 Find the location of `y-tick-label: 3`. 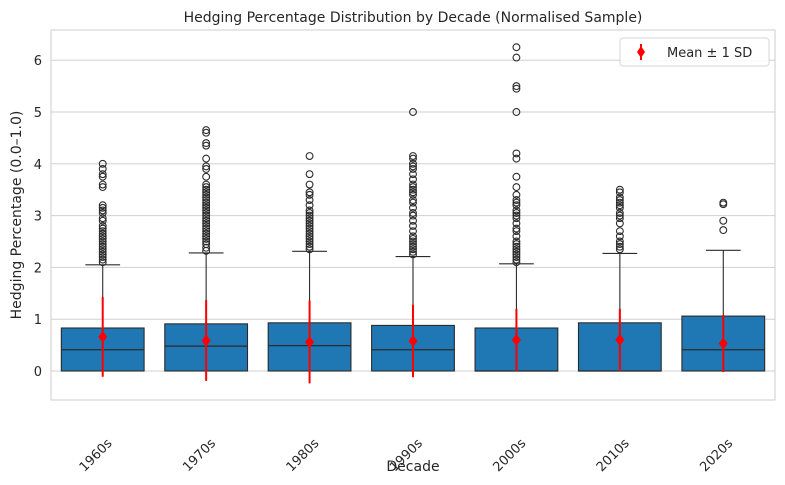

y-tick-label: 3 is located at coordinates (38, 217).